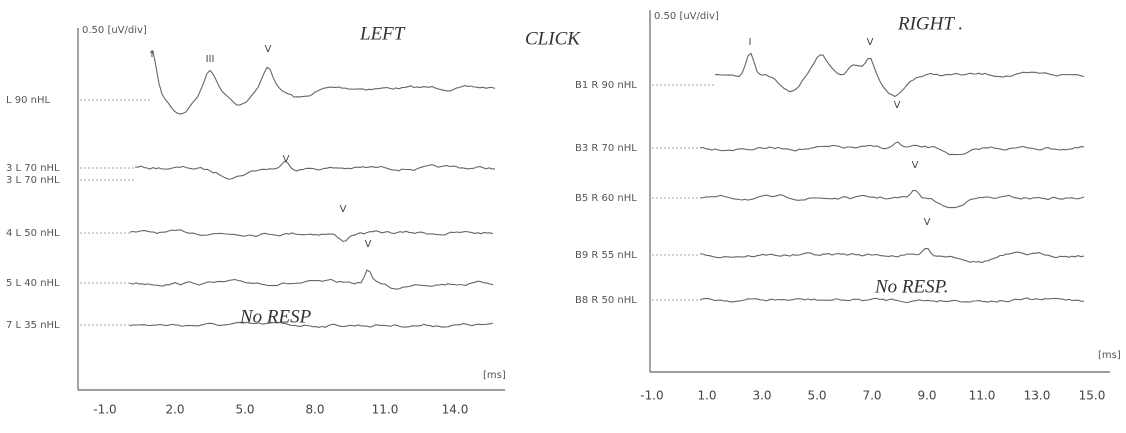 This screenshot has height=433, width=1126. What do you see at coordinates (761, 396) in the screenshot?
I see `x-tick-label: 3.0` at bounding box center [761, 396].